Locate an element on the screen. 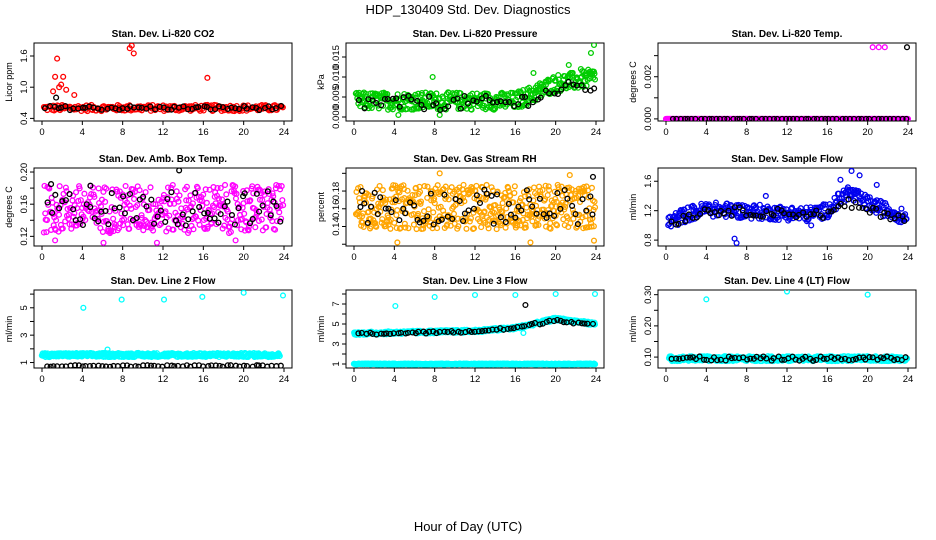  x-tick-label: 20 is located at coordinates (555, 257).